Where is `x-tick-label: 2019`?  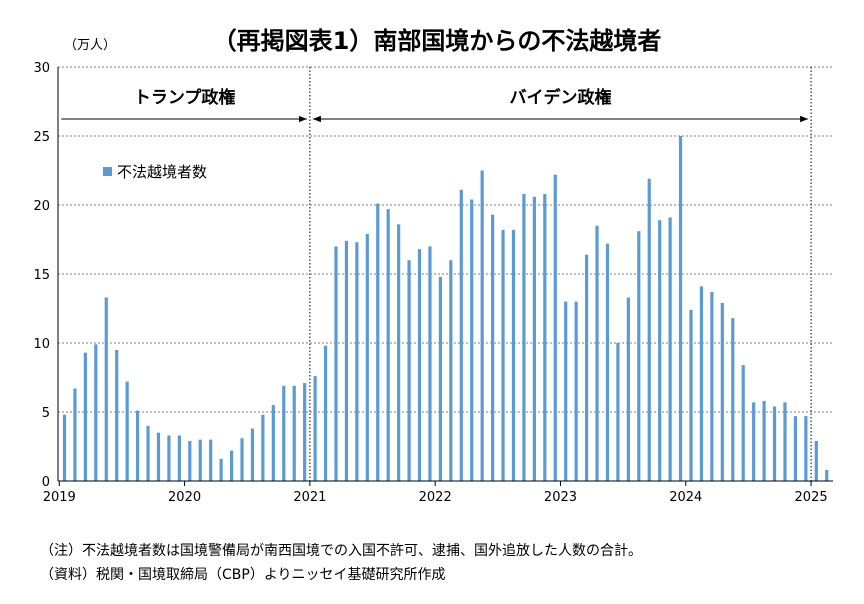 x-tick-label: 2019 is located at coordinates (59, 497).